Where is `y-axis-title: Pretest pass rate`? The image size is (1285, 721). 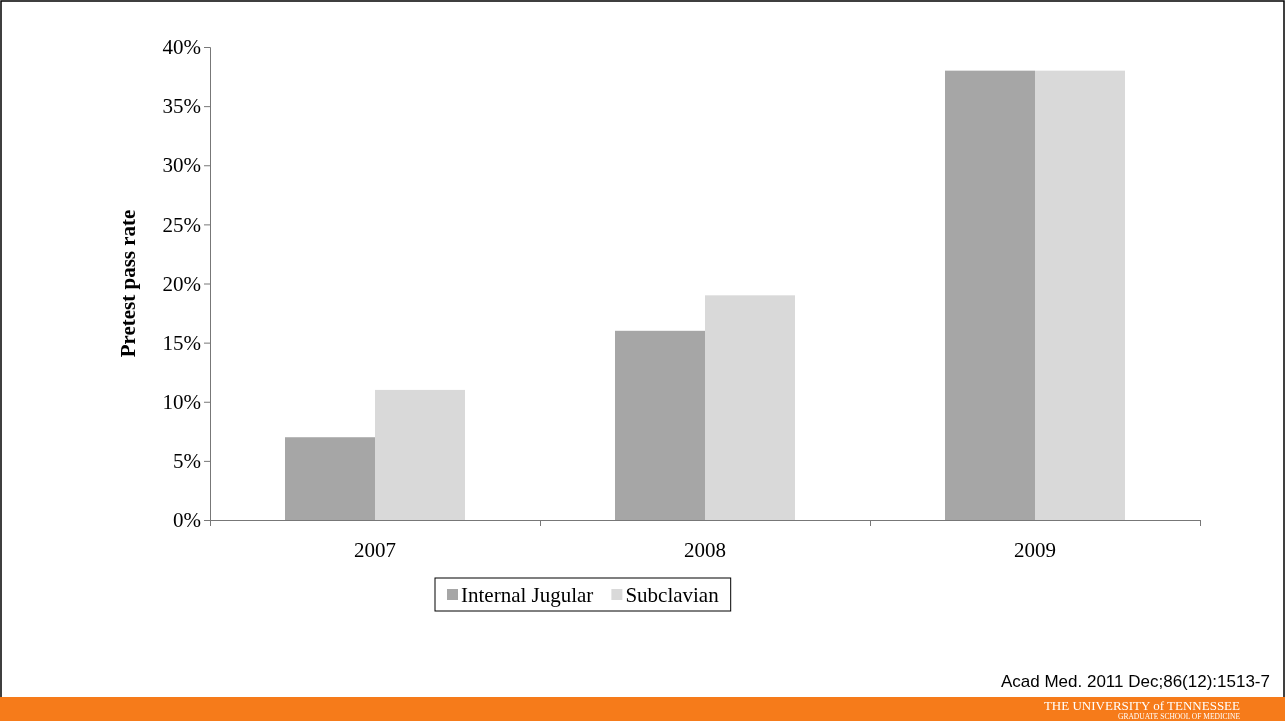
y-axis-title: Pretest pass rate is located at coordinates (128, 283).